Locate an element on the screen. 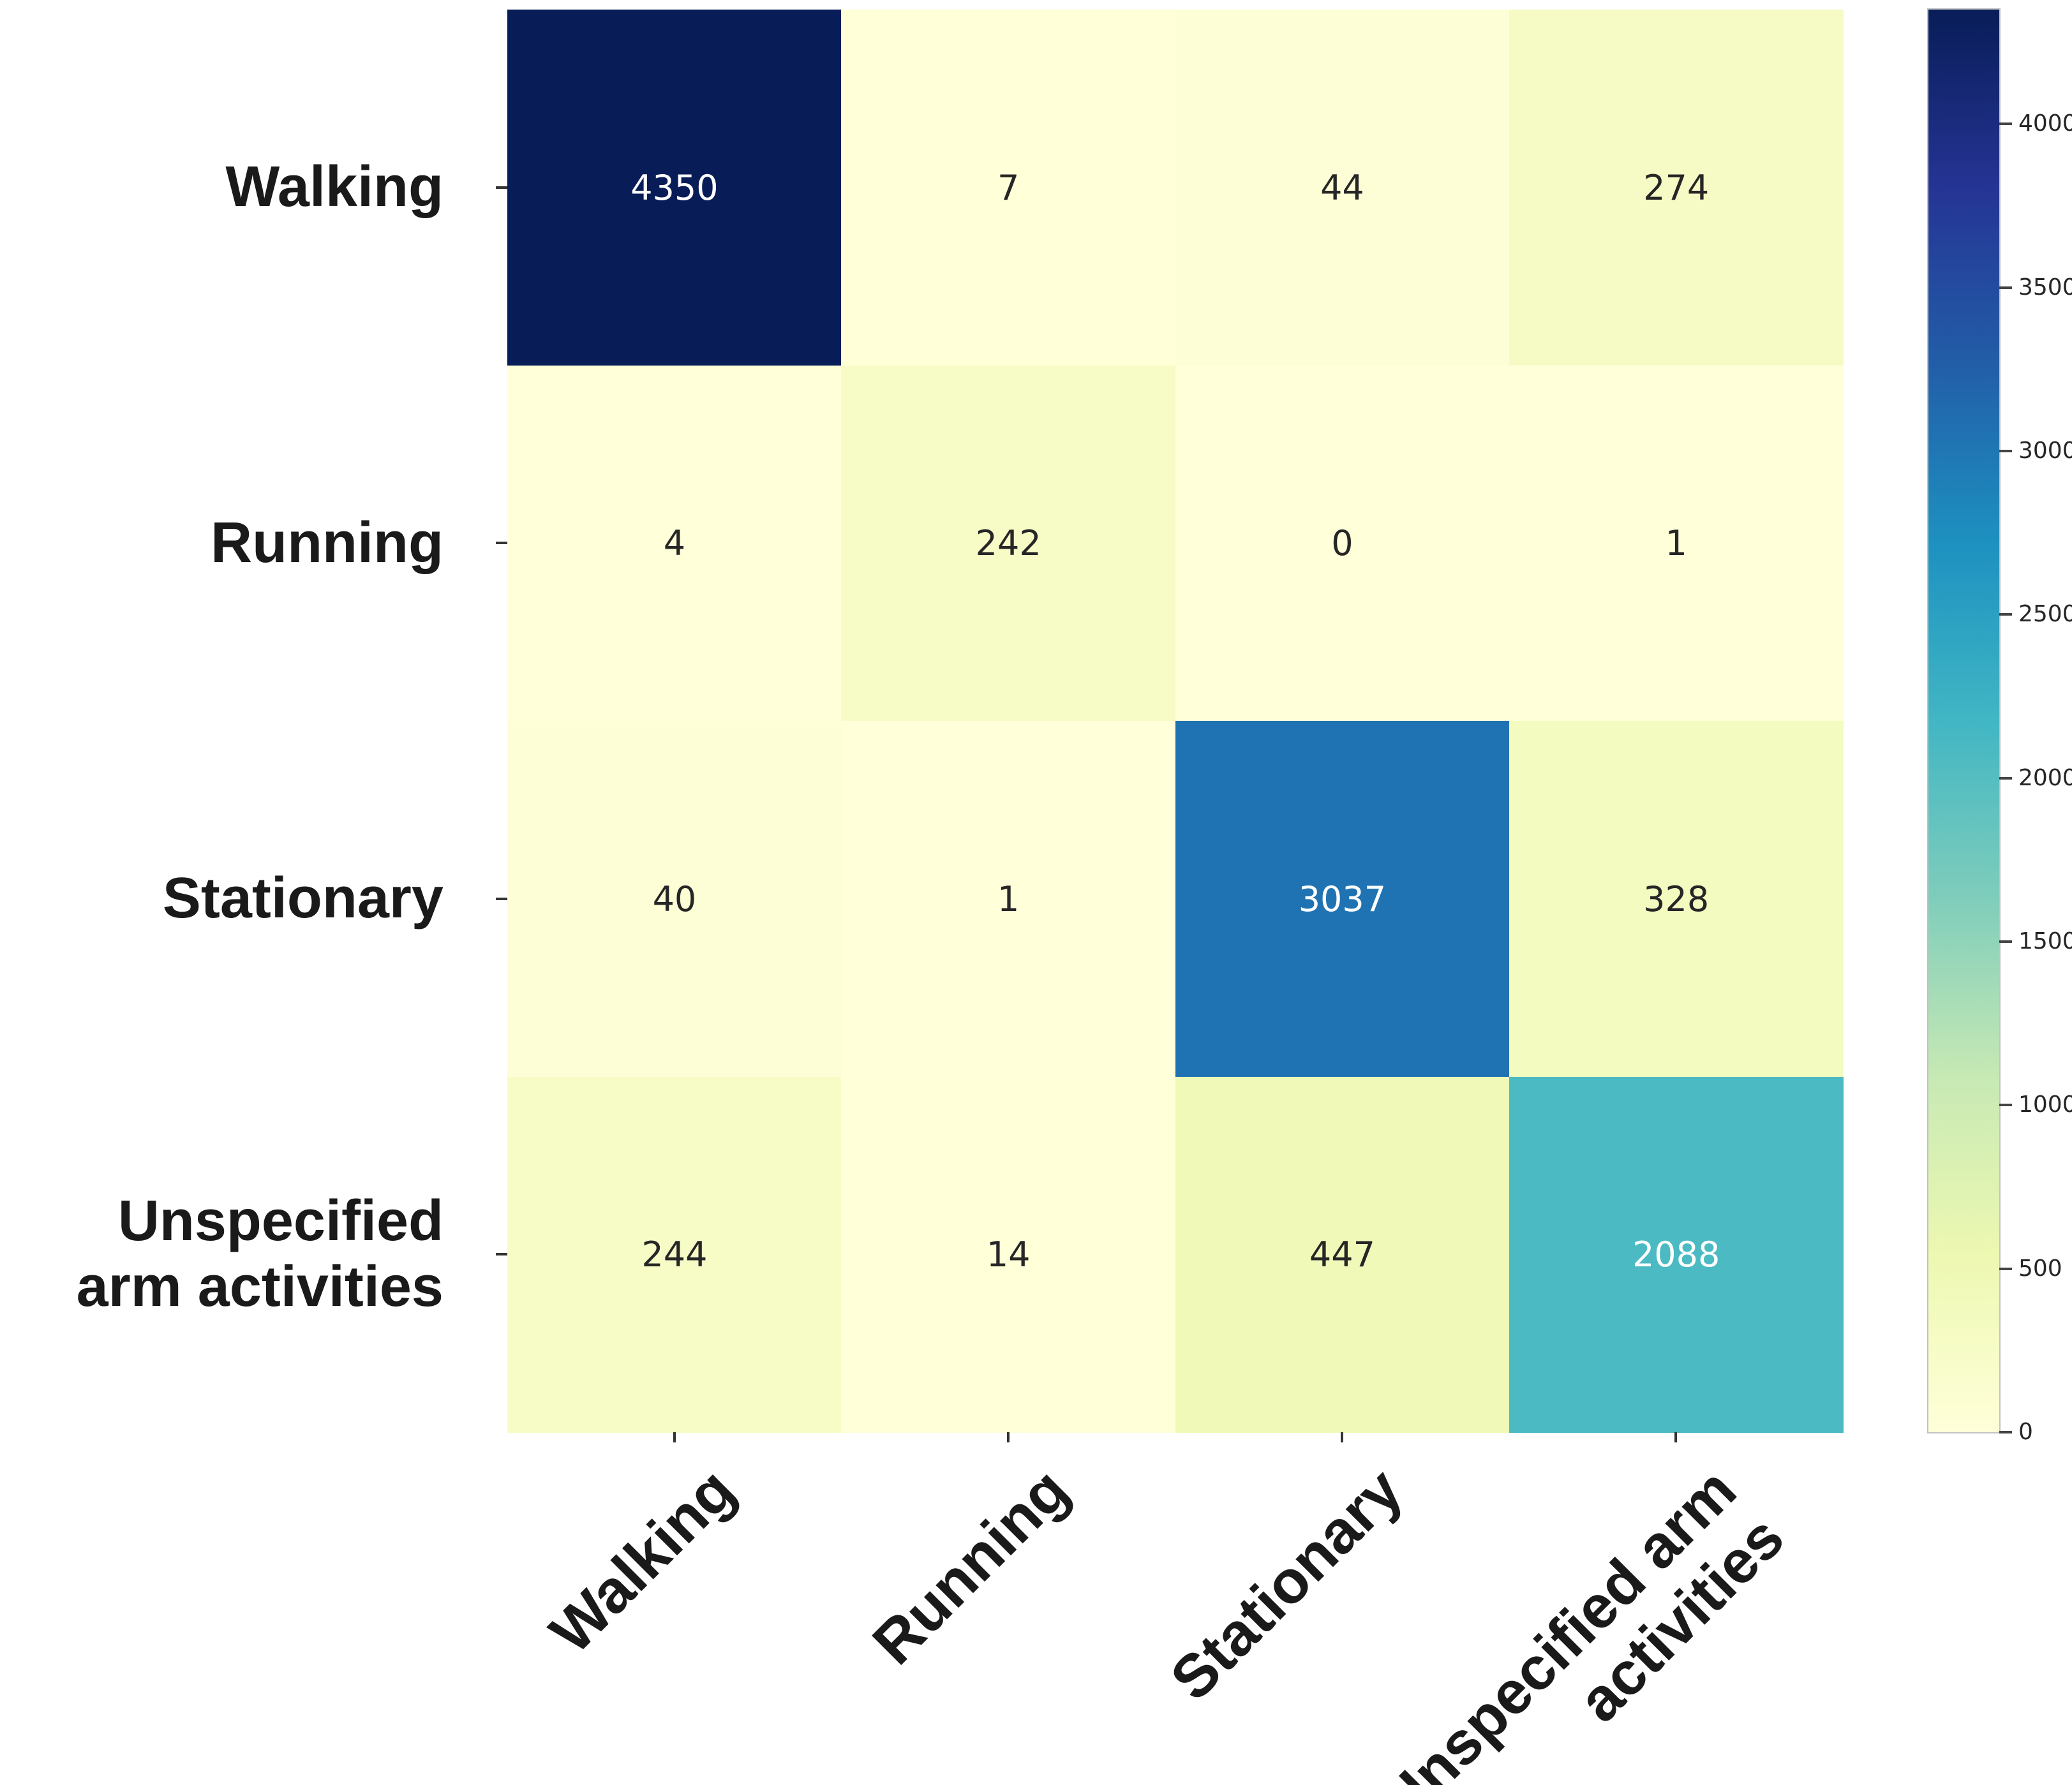  y-axis-tick-label: Stationary is located at coordinates (302, 898).